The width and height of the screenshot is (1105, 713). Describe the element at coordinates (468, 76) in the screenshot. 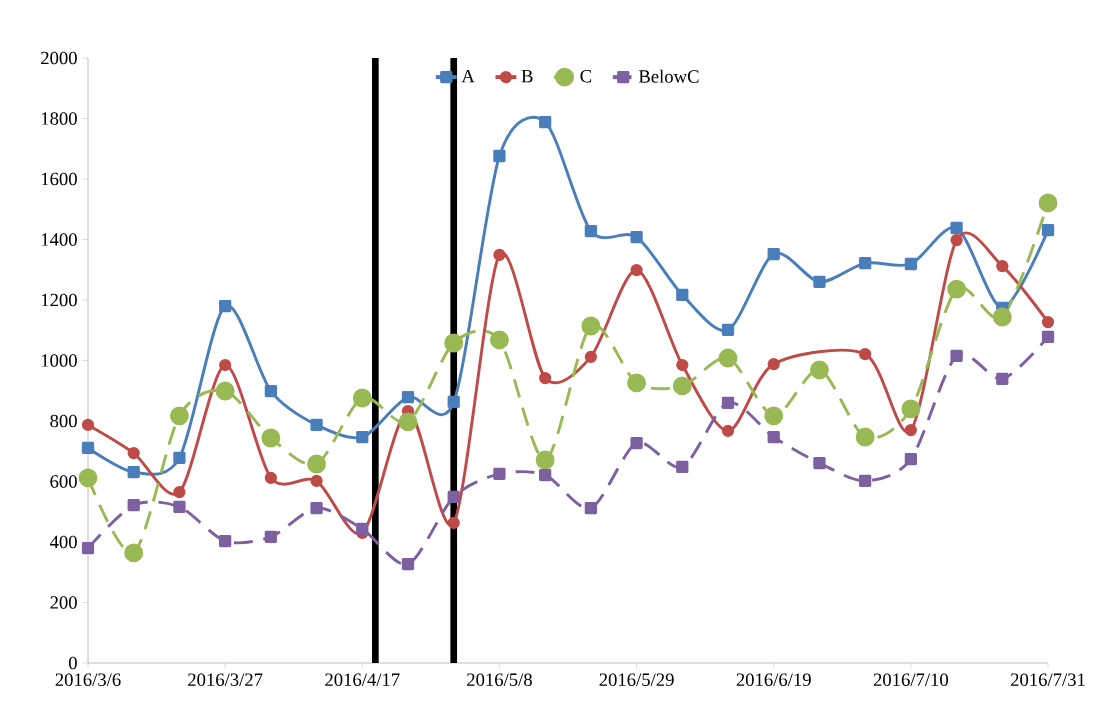

I see `legend-label: A` at that location.